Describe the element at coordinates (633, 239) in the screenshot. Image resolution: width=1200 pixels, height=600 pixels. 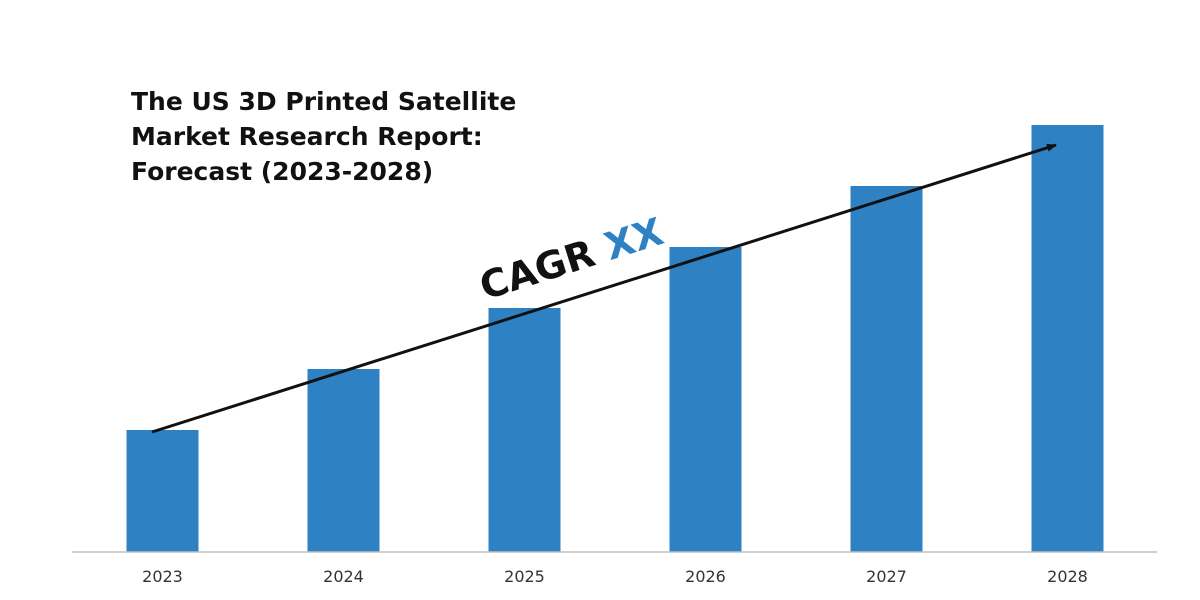
I see `cagr-value: XX` at that location.